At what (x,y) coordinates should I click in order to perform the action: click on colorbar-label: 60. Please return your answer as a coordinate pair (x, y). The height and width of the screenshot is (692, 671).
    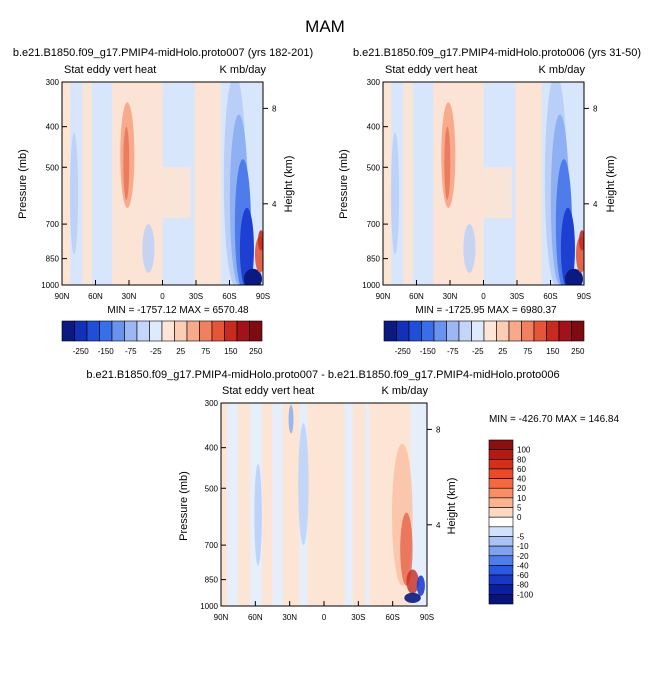
    Looking at the image, I should click on (521, 469).